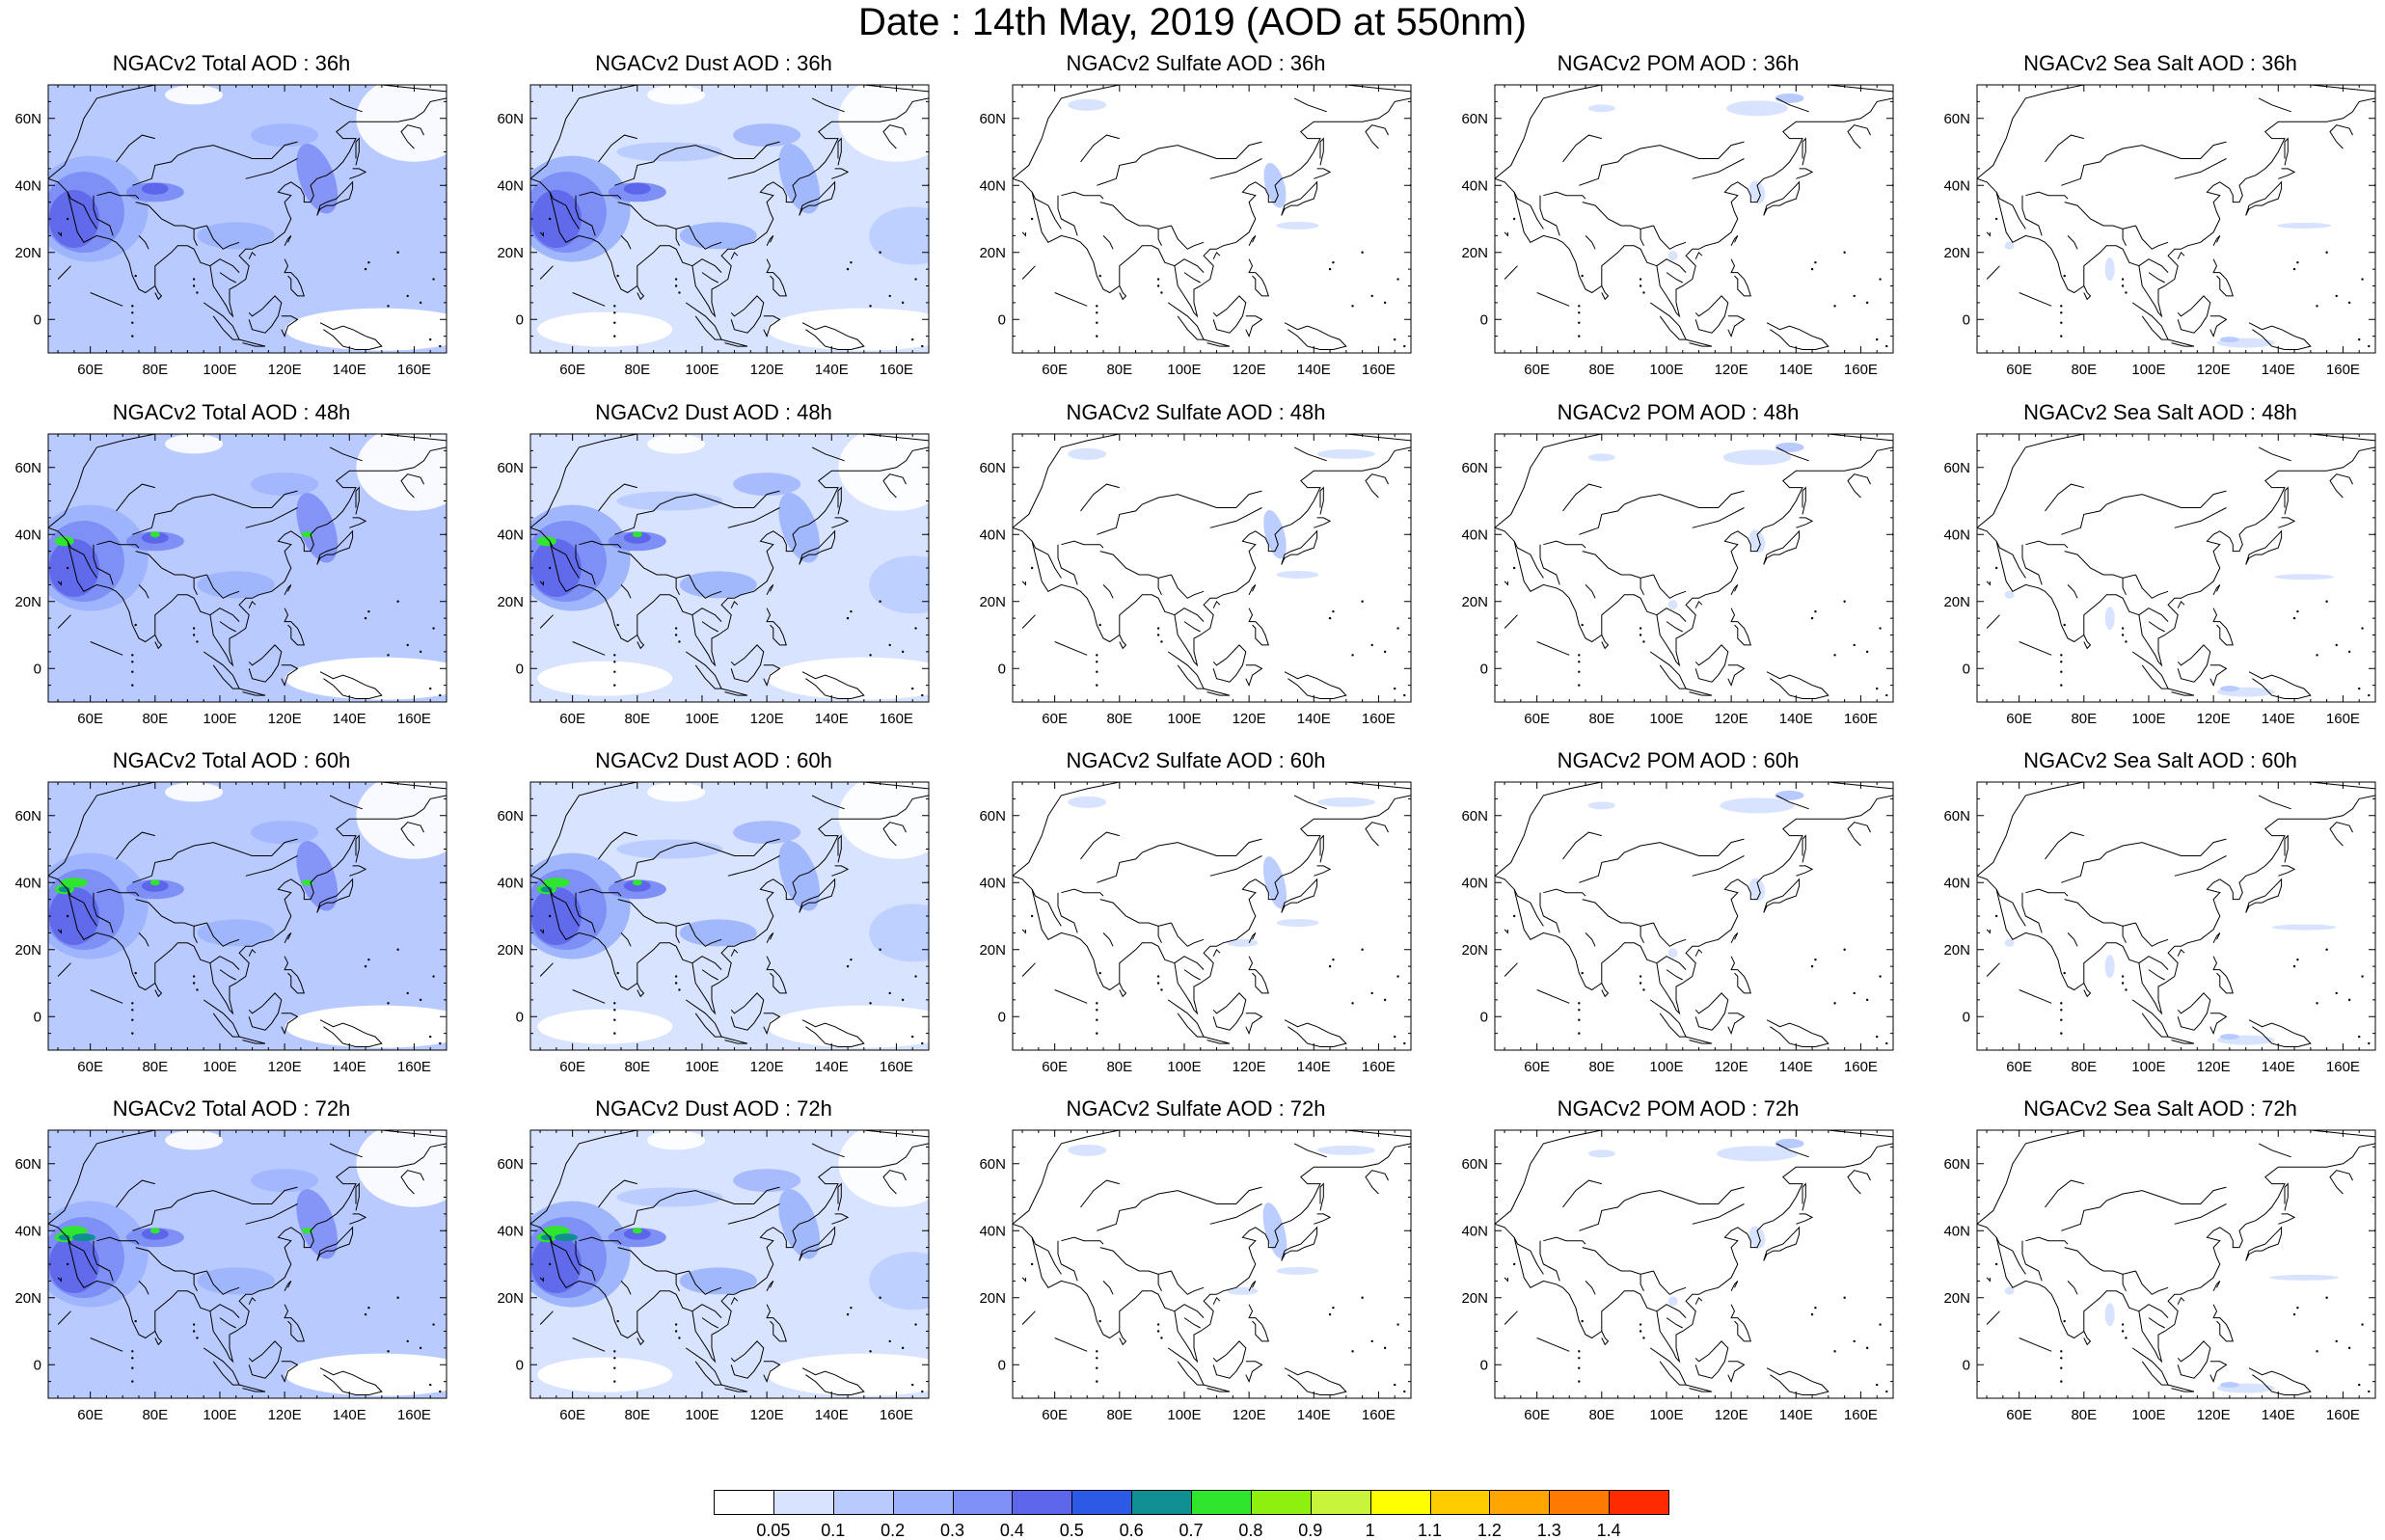 The width and height of the screenshot is (2385, 1540). Describe the element at coordinates (713, 760) in the screenshot. I see `panel-title: NGACv2 Dust AOD : 60h` at that location.